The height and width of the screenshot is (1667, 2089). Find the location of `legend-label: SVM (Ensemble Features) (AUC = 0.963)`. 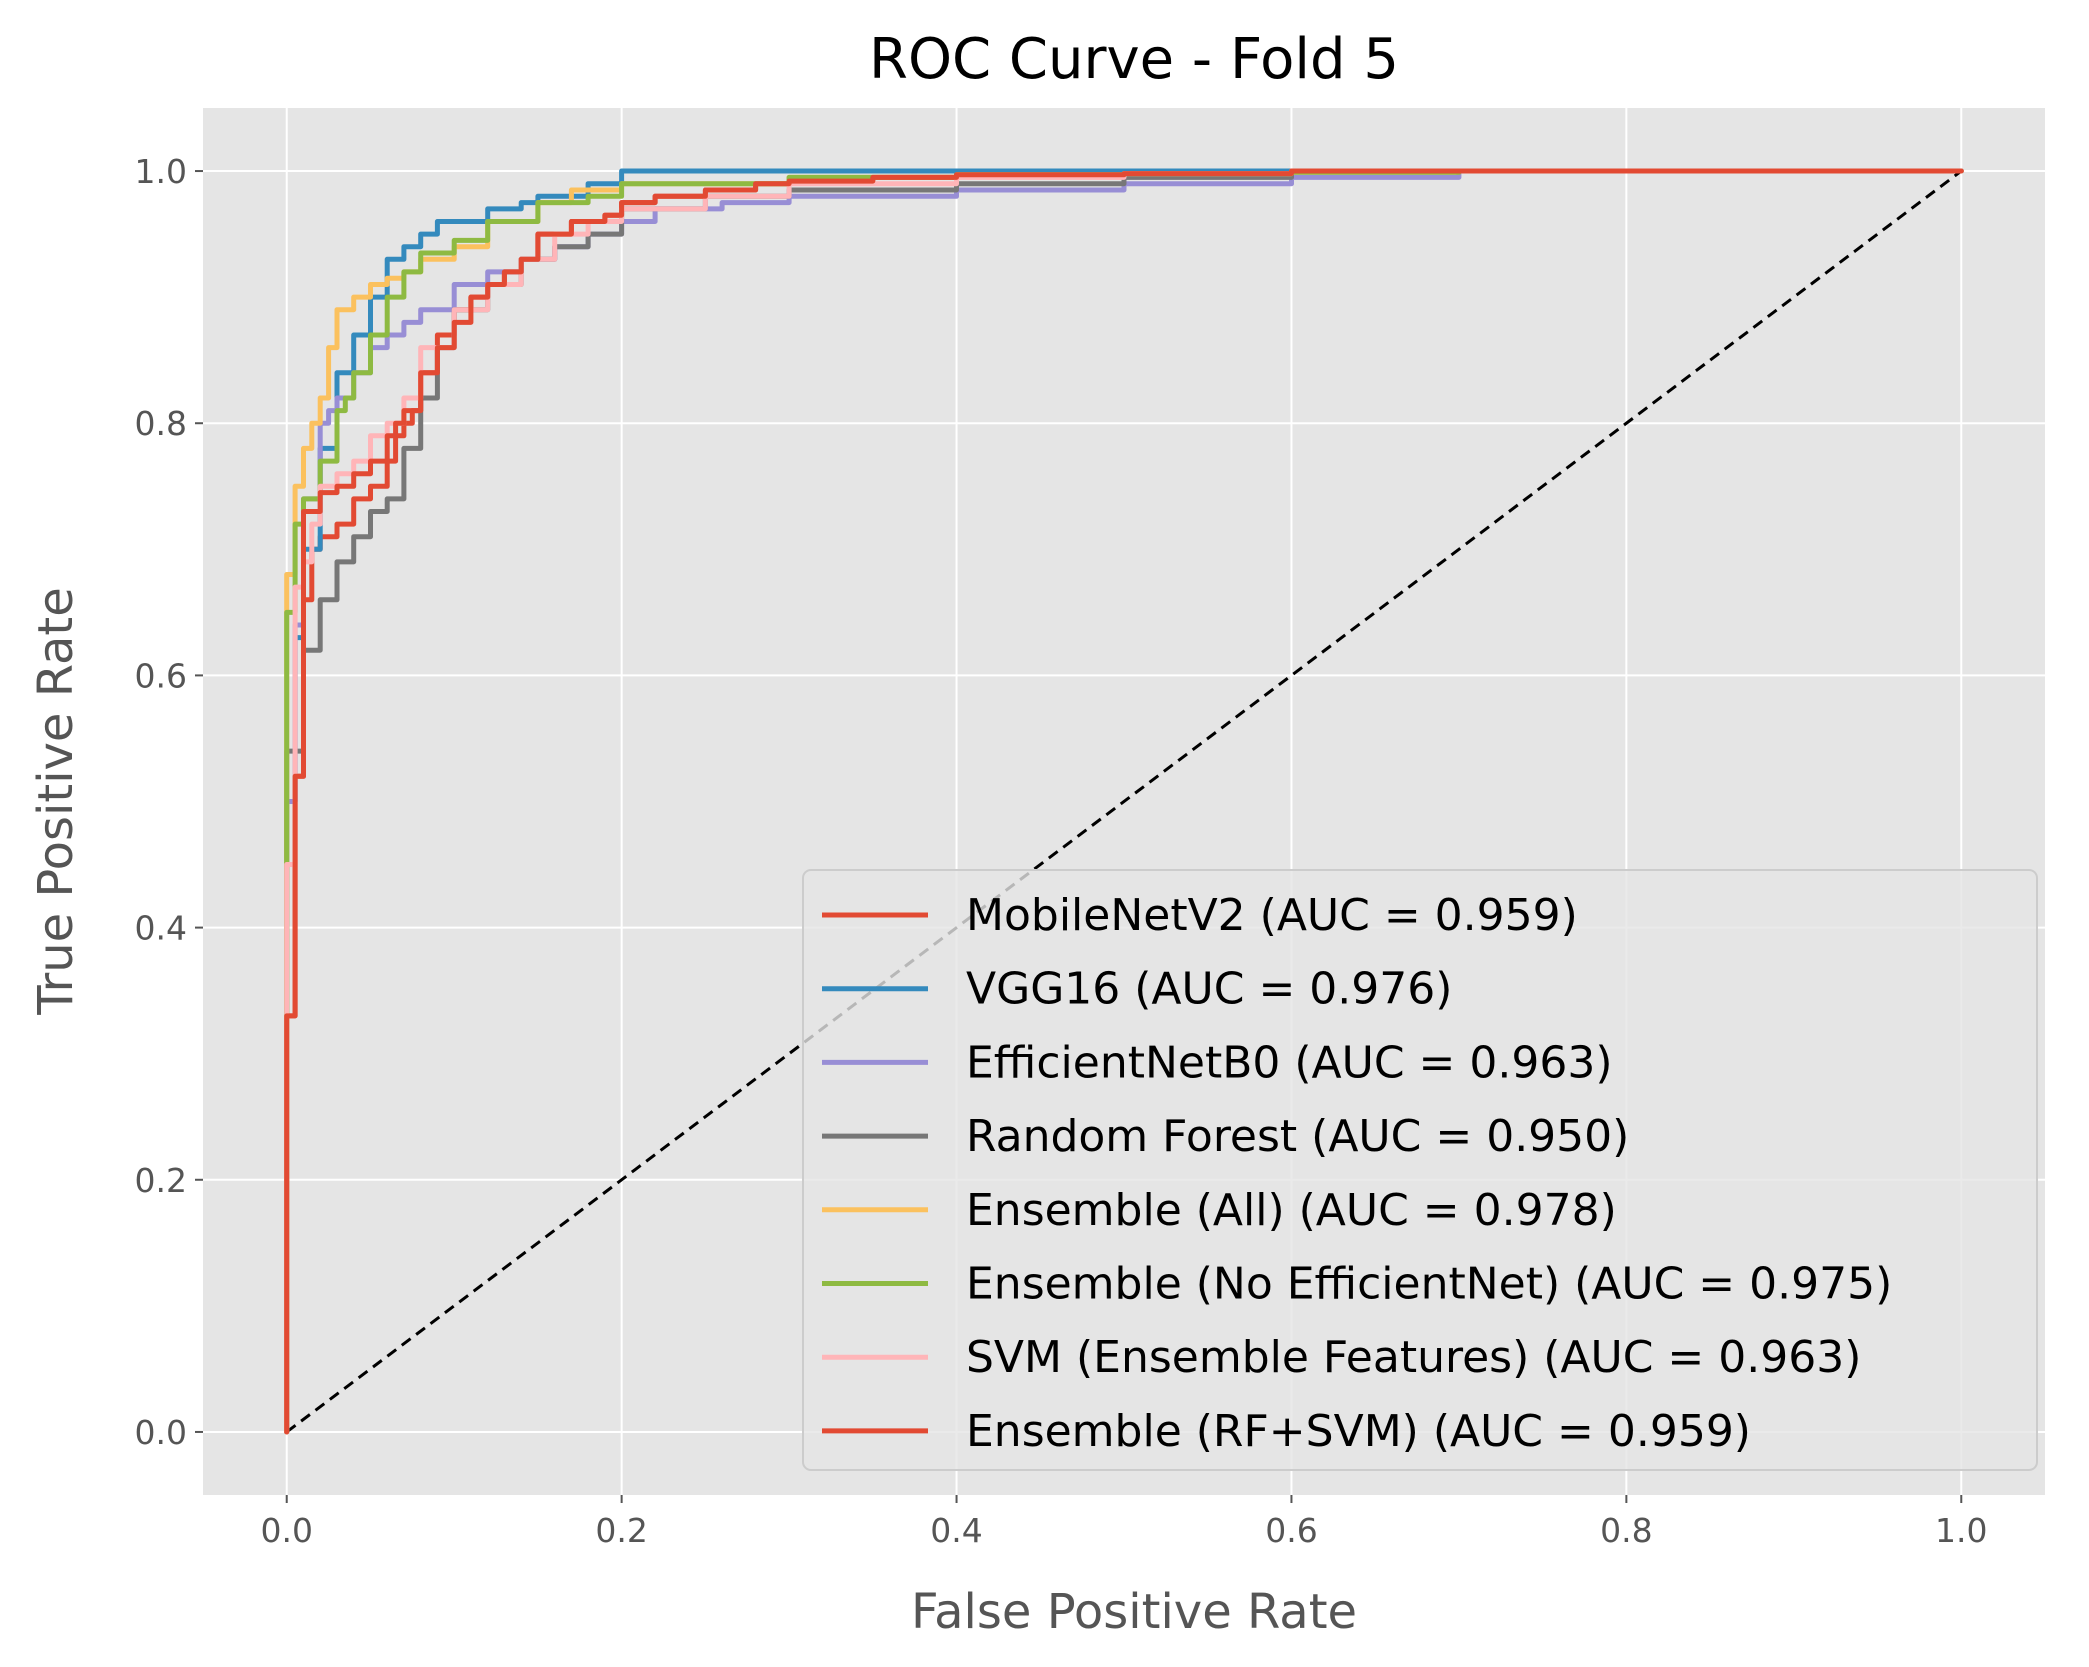

legend-label: SVM (Ensemble Features) (AUC = 0.963) is located at coordinates (1413, 1357).